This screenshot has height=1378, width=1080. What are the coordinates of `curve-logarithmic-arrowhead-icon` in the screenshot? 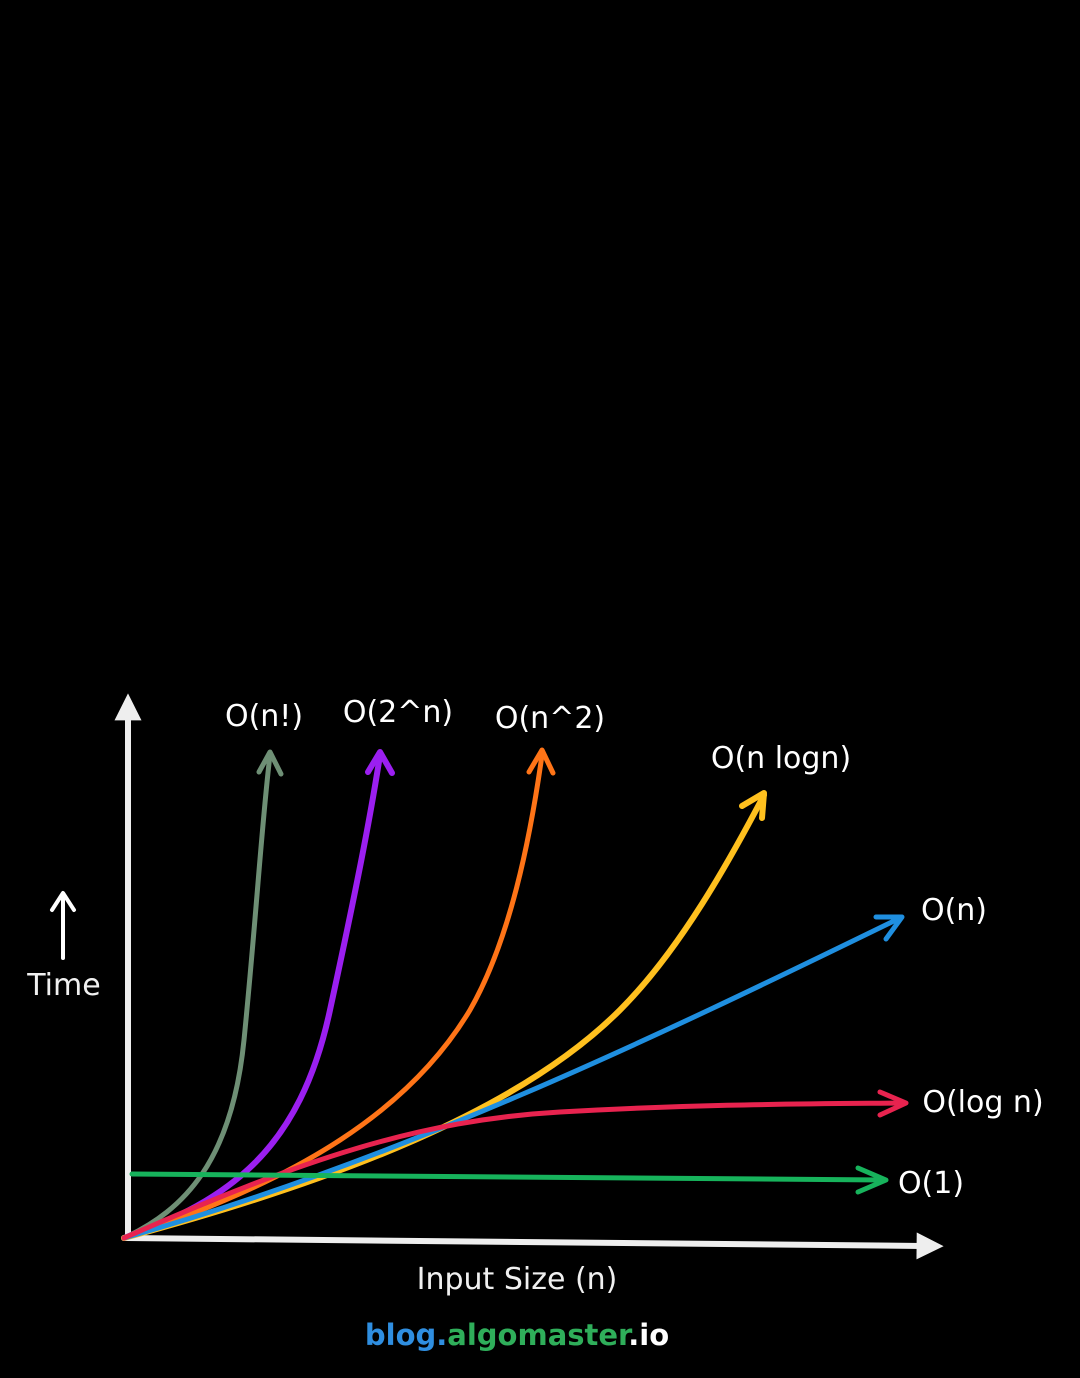 It's located at (893, 1103).